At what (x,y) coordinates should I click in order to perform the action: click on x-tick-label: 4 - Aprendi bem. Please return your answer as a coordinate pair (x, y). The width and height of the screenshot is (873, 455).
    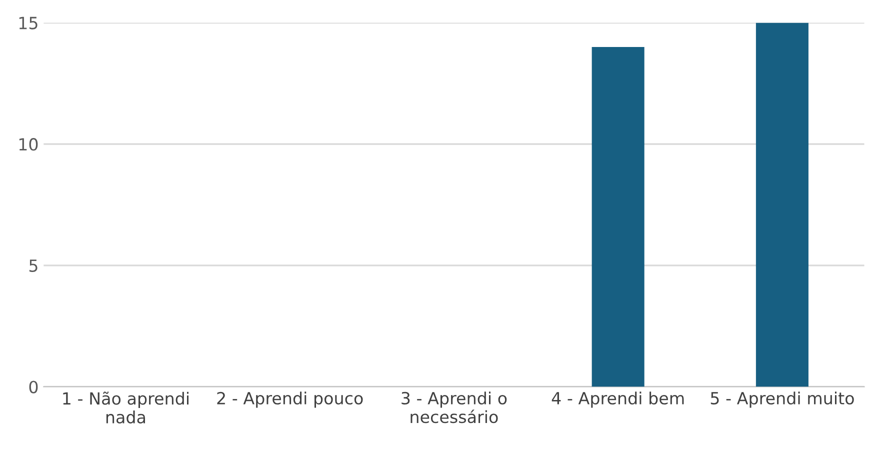
    Looking at the image, I should click on (618, 400).